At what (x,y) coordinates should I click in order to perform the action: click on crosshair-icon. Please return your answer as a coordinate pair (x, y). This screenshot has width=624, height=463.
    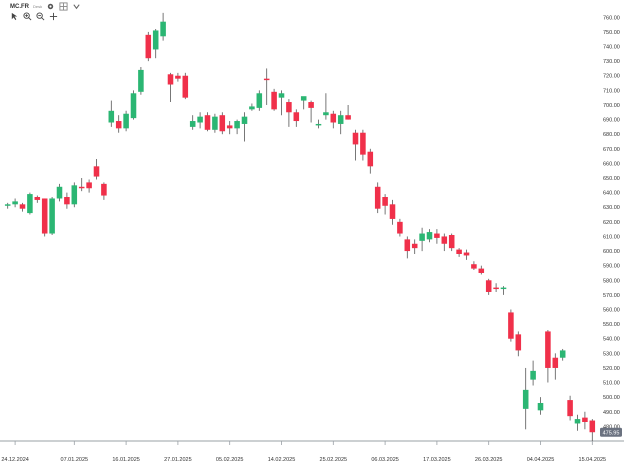
    Looking at the image, I should click on (53, 16).